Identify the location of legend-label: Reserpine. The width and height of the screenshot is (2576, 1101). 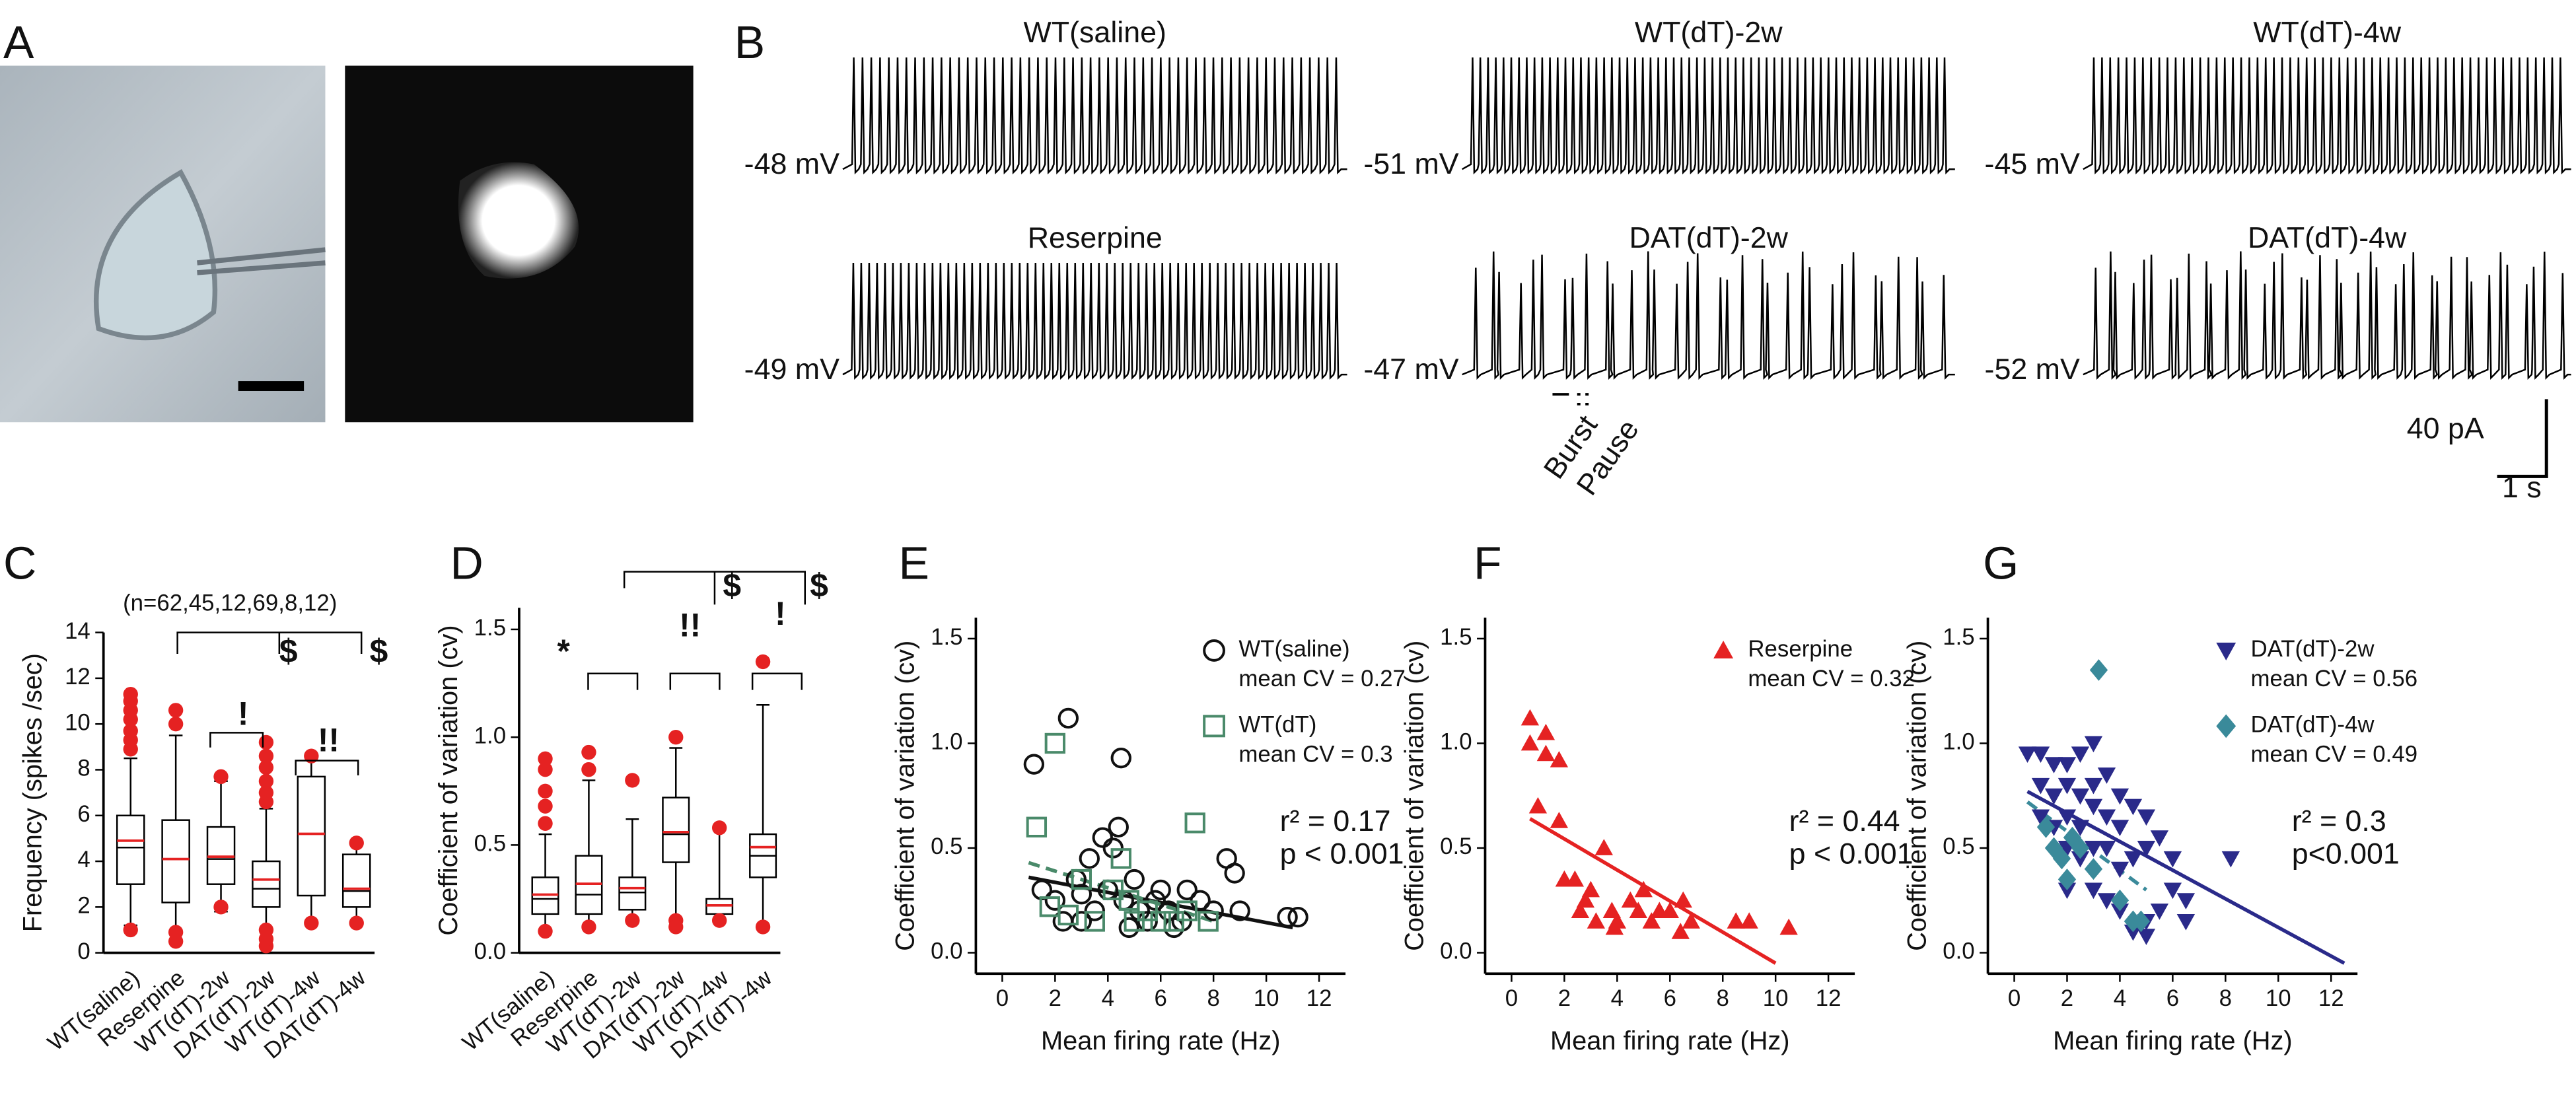
(1801, 649).